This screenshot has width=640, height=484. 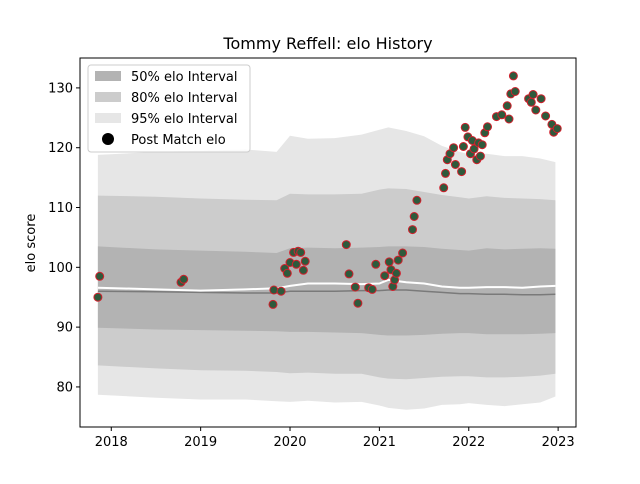 I want to click on y-tick-label: 130, so click(x=60, y=88).